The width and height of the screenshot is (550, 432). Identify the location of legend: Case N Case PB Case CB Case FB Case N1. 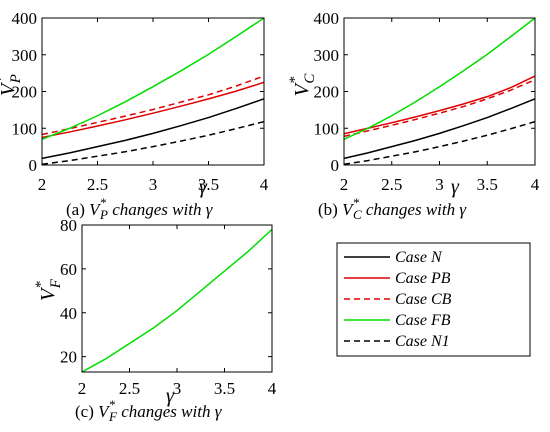
(433, 299).